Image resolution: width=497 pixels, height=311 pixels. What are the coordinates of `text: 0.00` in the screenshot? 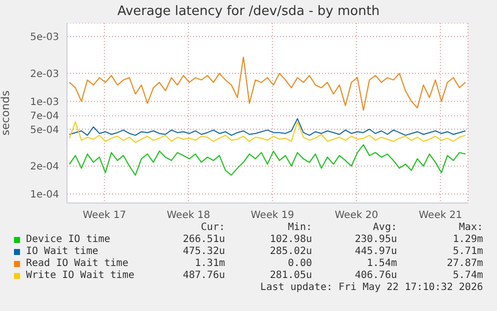 It's located at (300, 263).